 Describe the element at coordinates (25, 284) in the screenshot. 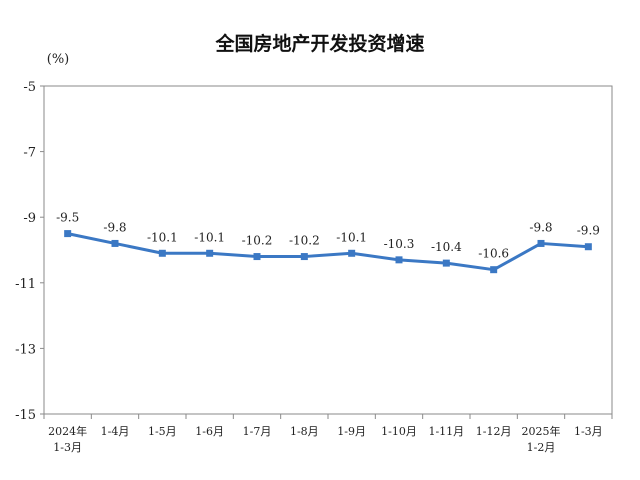

I see `y-tick-label: -11` at that location.